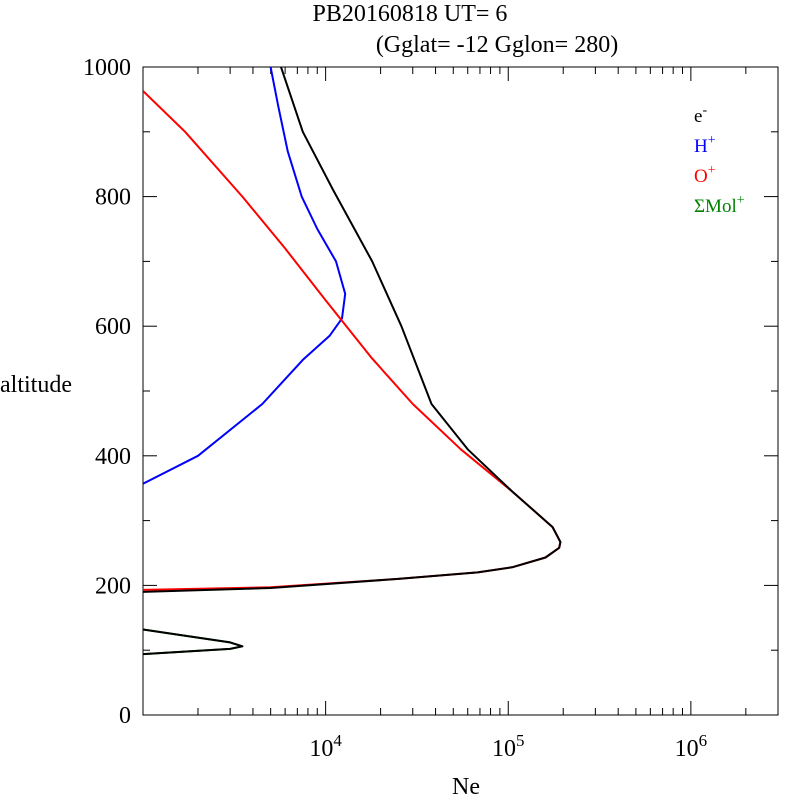 This screenshot has width=792, height=801. I want to click on x-tick-label: 10⁵, so click(508, 746).